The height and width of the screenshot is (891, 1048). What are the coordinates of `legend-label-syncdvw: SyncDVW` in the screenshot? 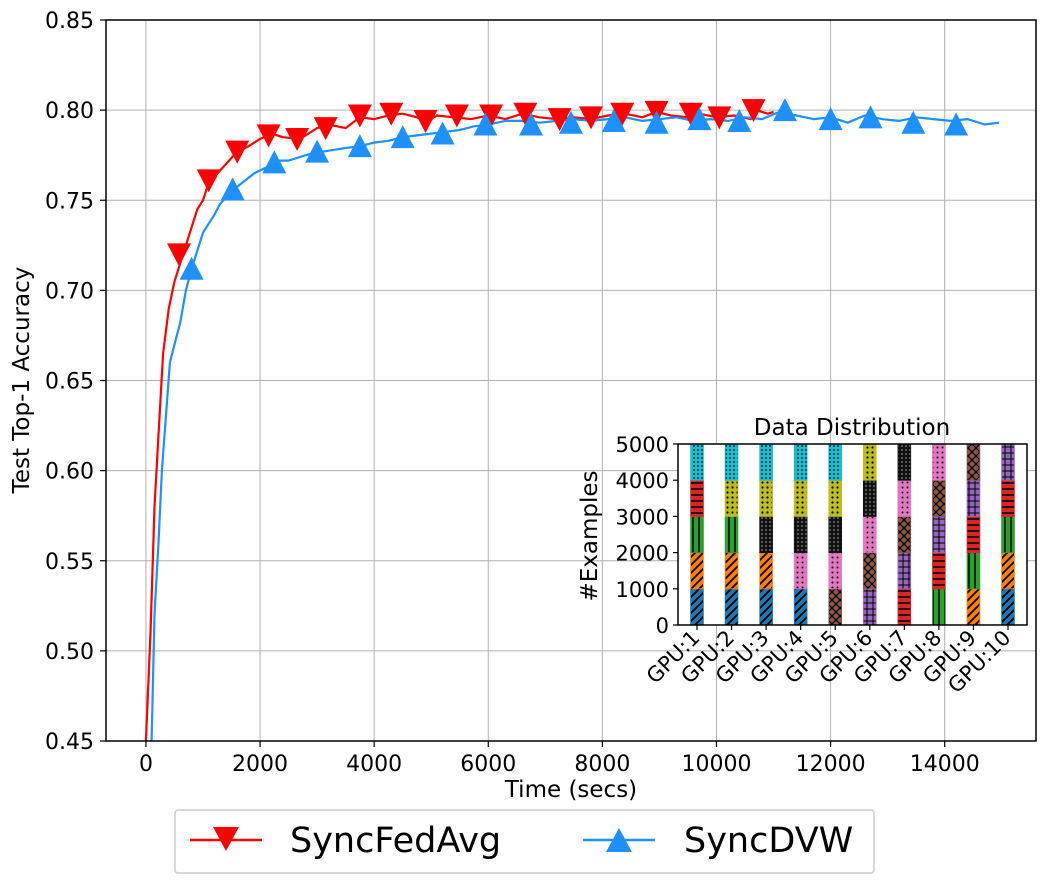 It's located at (768, 841).